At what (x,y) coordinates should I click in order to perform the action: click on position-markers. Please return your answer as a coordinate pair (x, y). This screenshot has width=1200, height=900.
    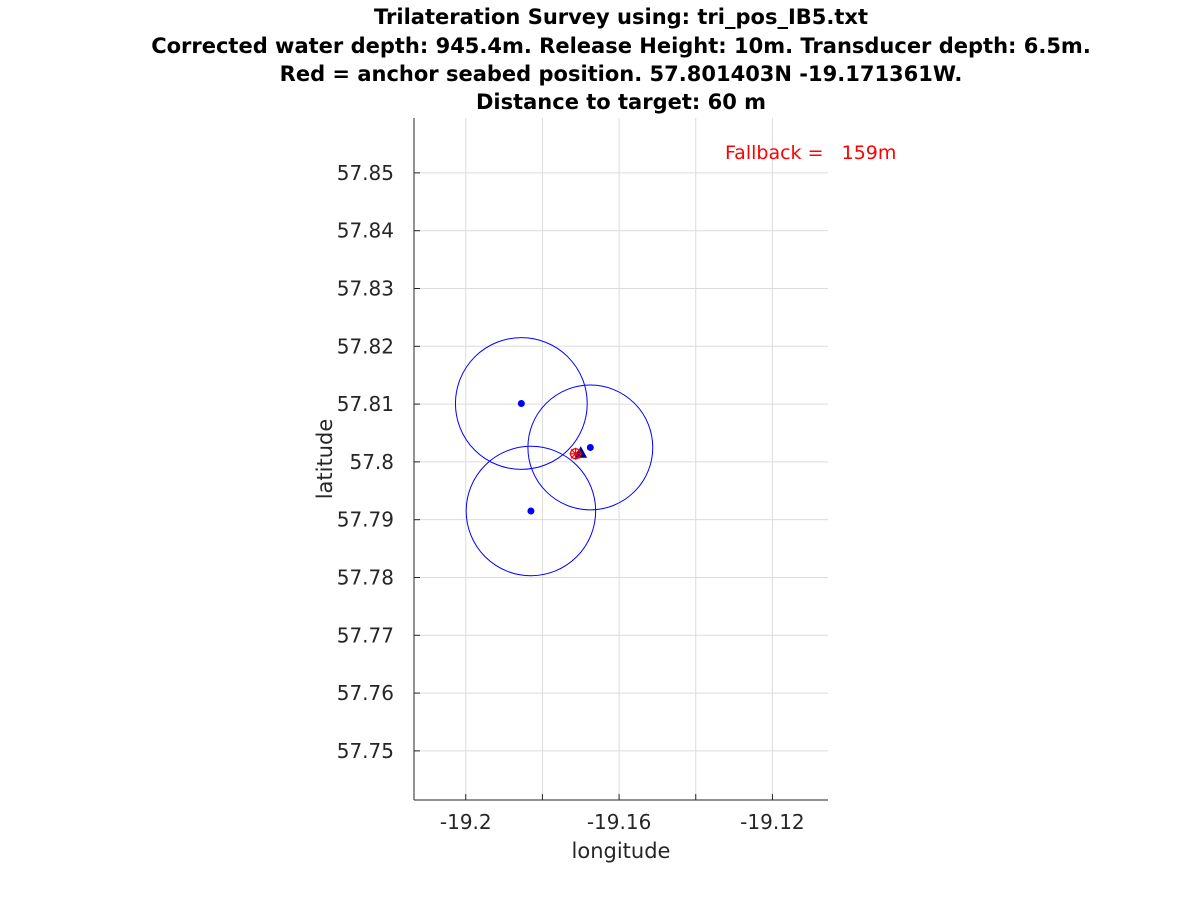
    Looking at the image, I should click on (578, 453).